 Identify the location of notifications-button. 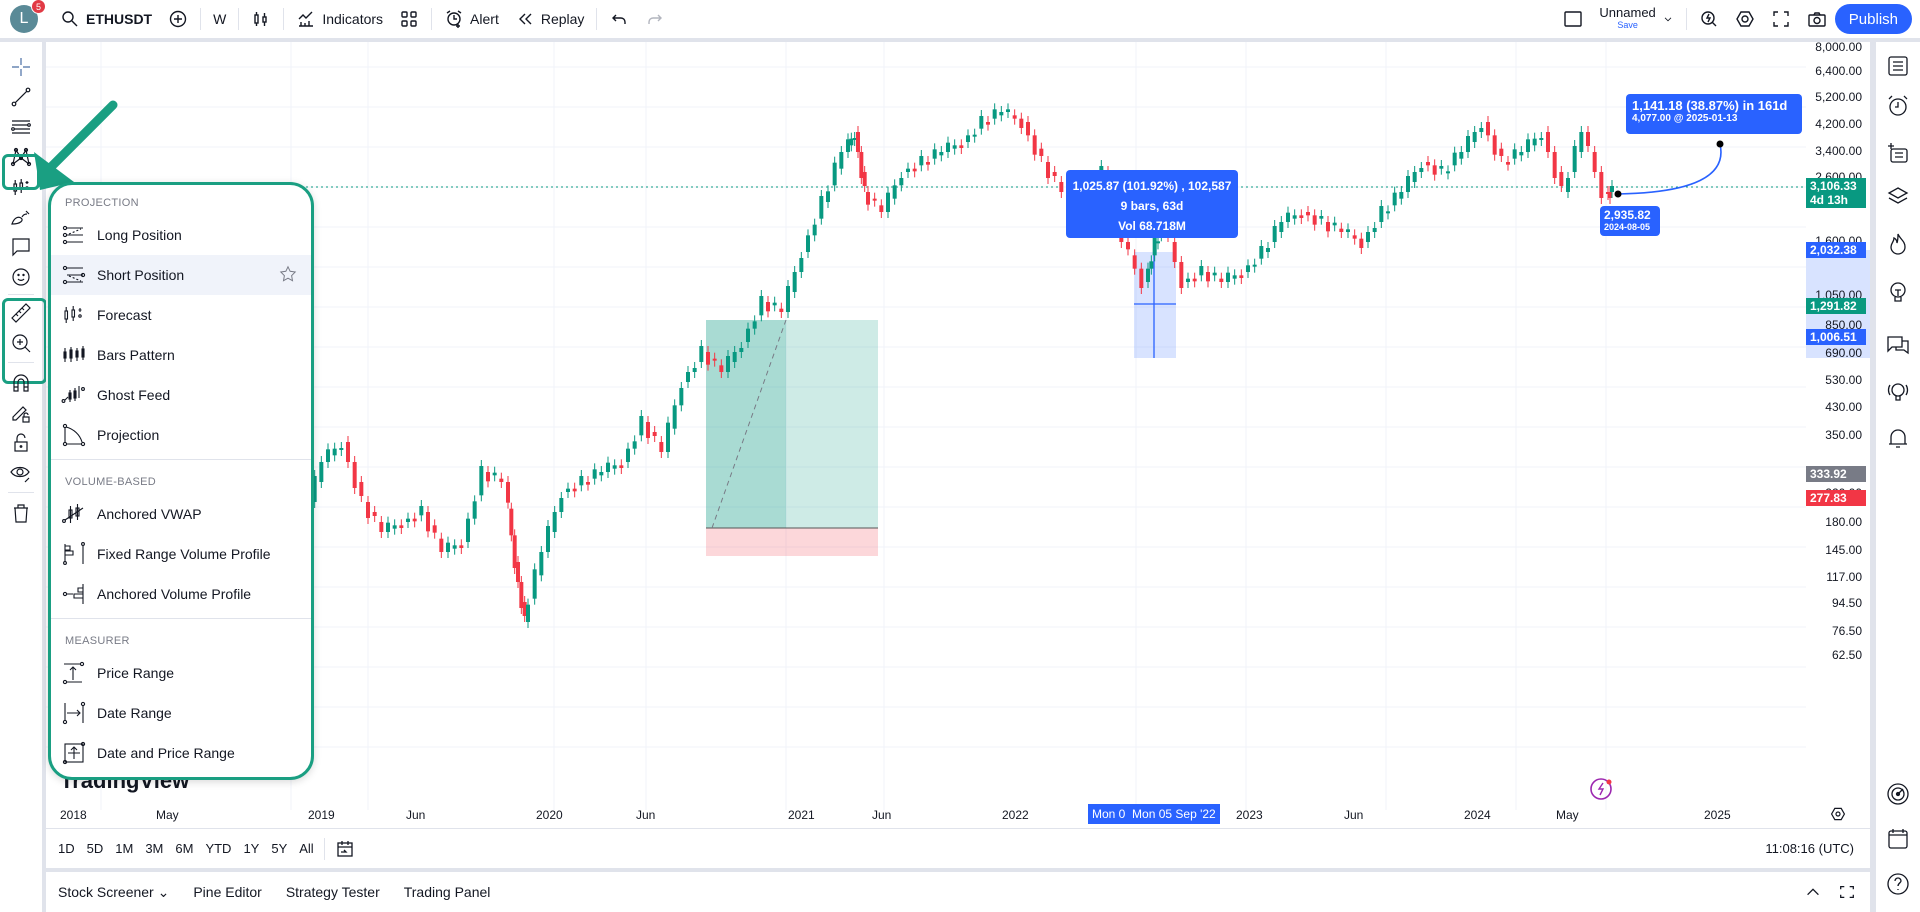
(1898, 438).